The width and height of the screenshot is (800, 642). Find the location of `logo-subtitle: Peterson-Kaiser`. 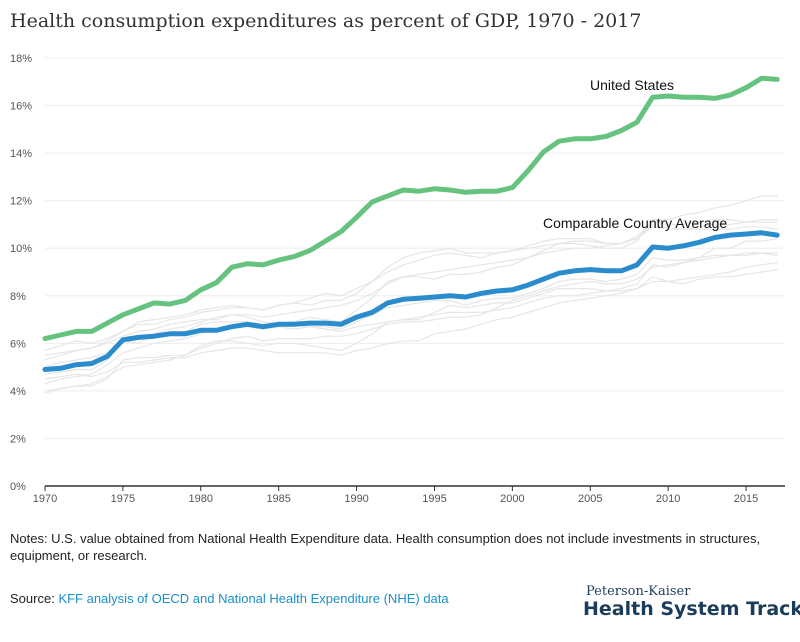

logo-subtitle: Peterson-Kaiser is located at coordinates (638, 591).